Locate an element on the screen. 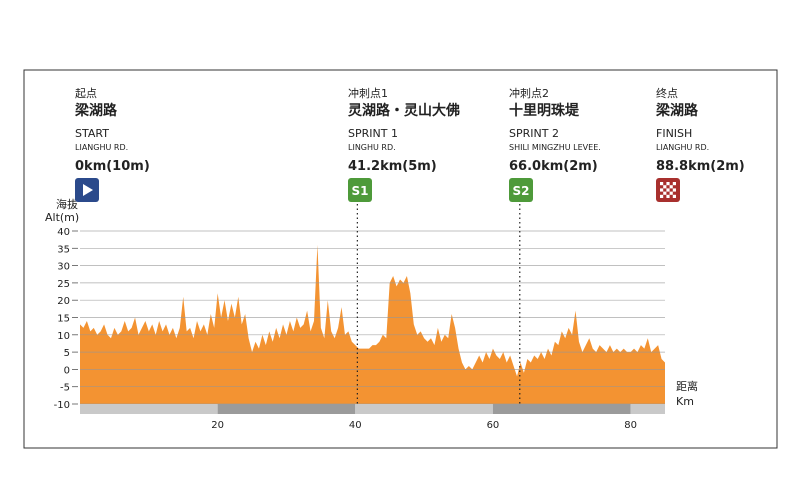 The height and width of the screenshot is (491, 800). x-axis-label: Km is located at coordinates (685, 401).